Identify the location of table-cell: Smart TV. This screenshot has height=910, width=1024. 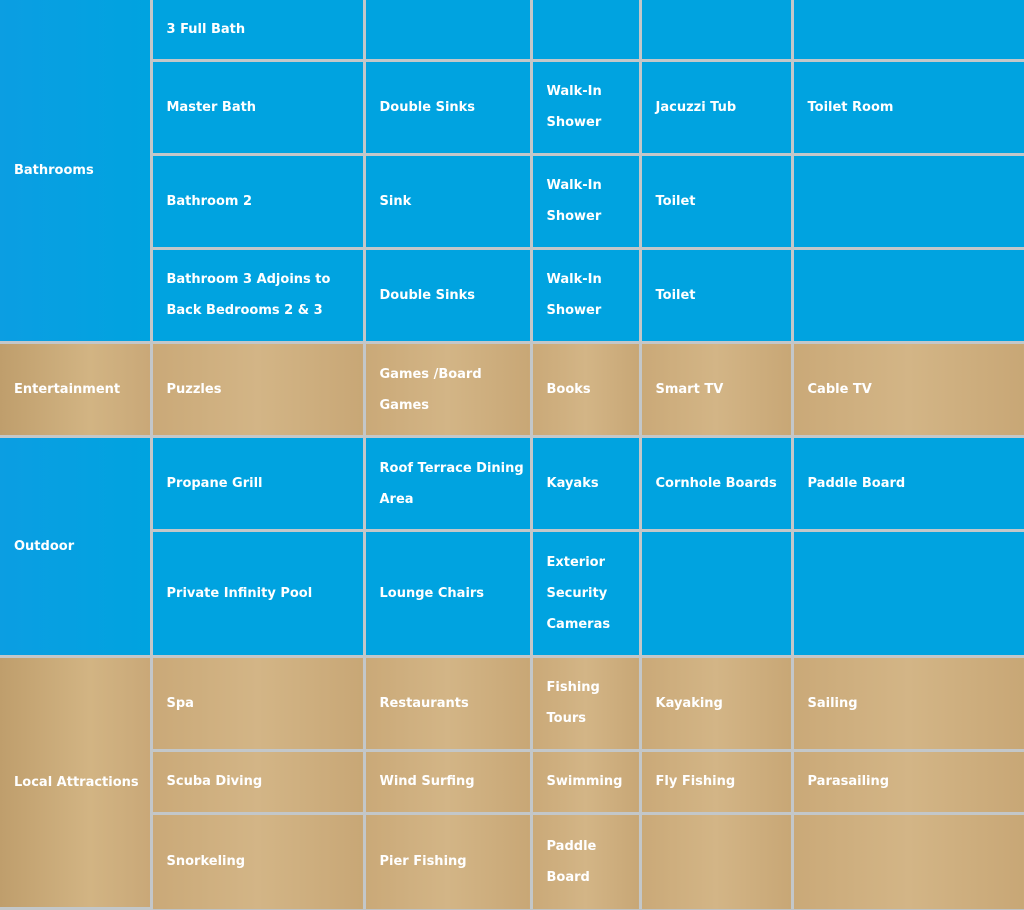
(716, 390).